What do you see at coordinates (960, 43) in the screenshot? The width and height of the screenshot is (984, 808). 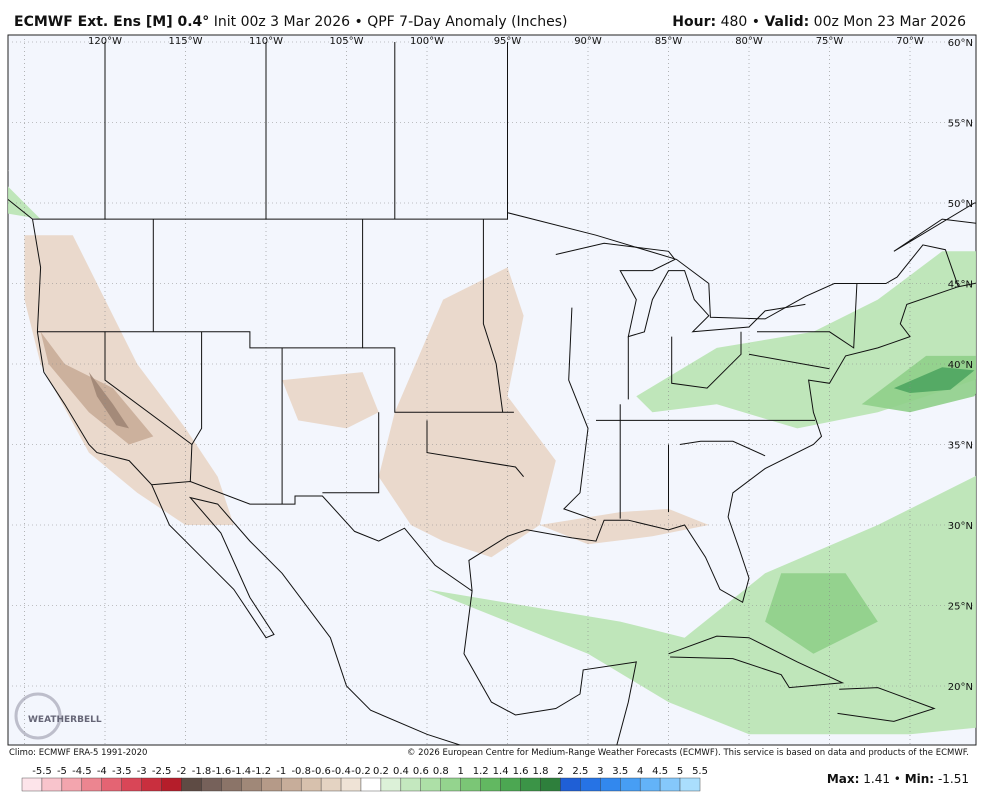 I see `latitude-label: 60°N` at bounding box center [960, 43].